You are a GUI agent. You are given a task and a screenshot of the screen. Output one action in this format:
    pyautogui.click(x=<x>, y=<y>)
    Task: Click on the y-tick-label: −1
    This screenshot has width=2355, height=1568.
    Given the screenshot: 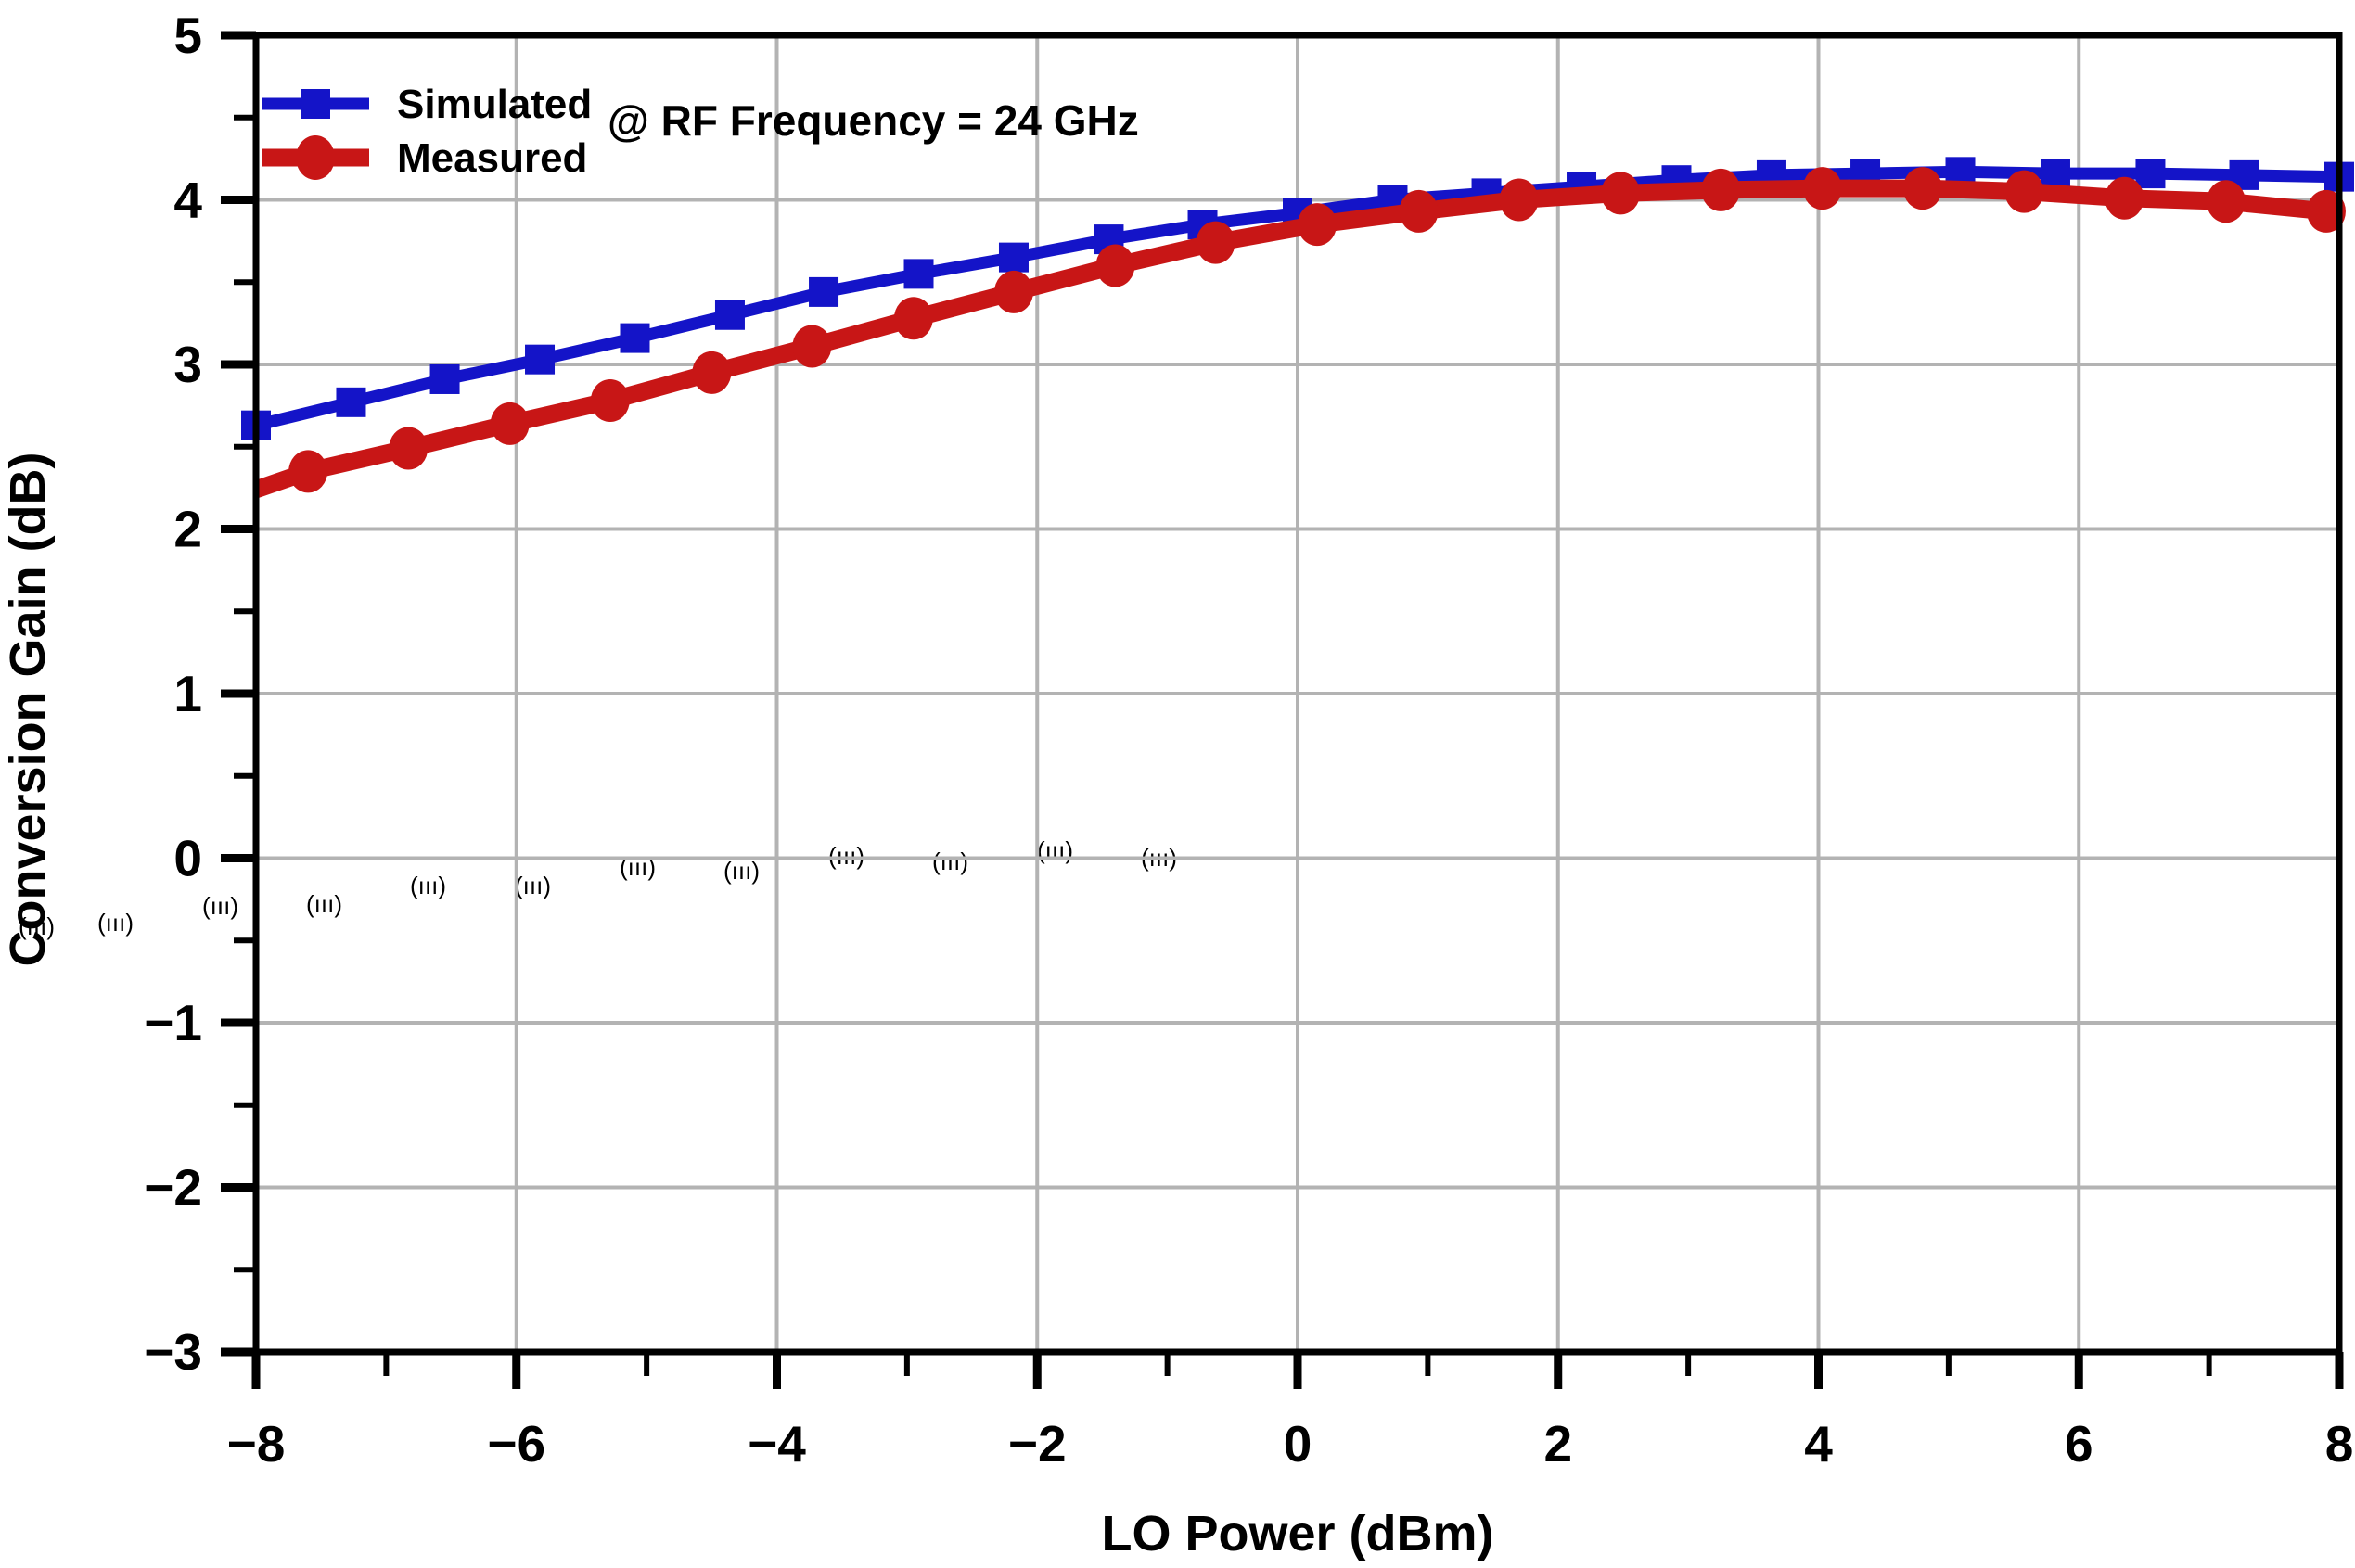 What is the action you would take?
    pyautogui.click(x=173, y=1023)
    